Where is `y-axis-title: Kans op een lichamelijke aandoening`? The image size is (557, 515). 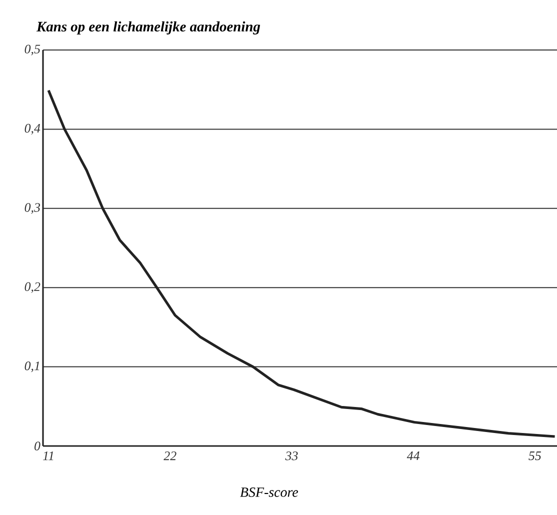 y-axis-title: Kans op een lichamelijke aandoening is located at coordinates (148, 27).